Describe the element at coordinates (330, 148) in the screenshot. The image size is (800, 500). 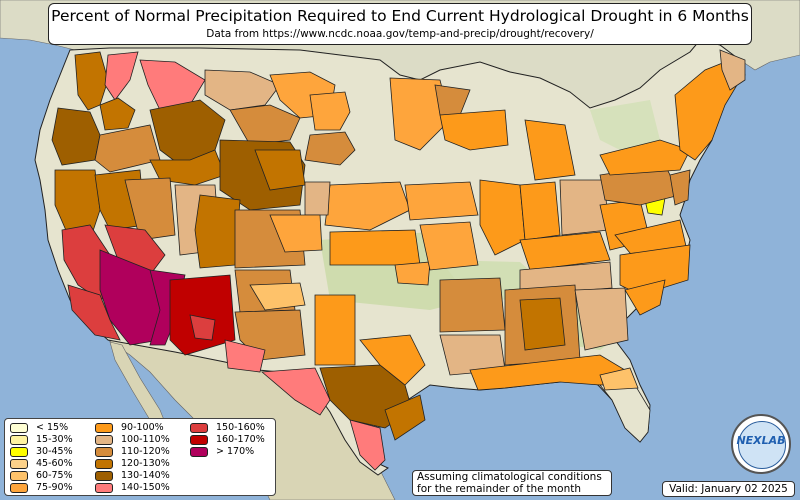
I see `region-sd` at that location.